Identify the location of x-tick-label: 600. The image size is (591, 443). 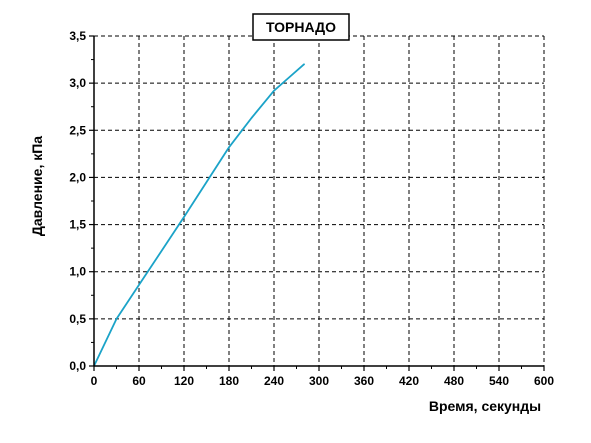
(544, 381).